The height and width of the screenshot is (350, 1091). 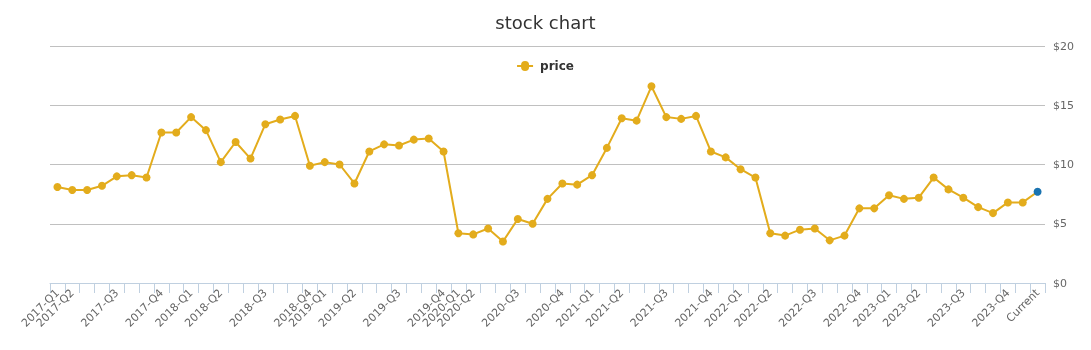 What do you see at coordinates (1063, 46) in the screenshot?
I see `y-tick-label: $20` at bounding box center [1063, 46].